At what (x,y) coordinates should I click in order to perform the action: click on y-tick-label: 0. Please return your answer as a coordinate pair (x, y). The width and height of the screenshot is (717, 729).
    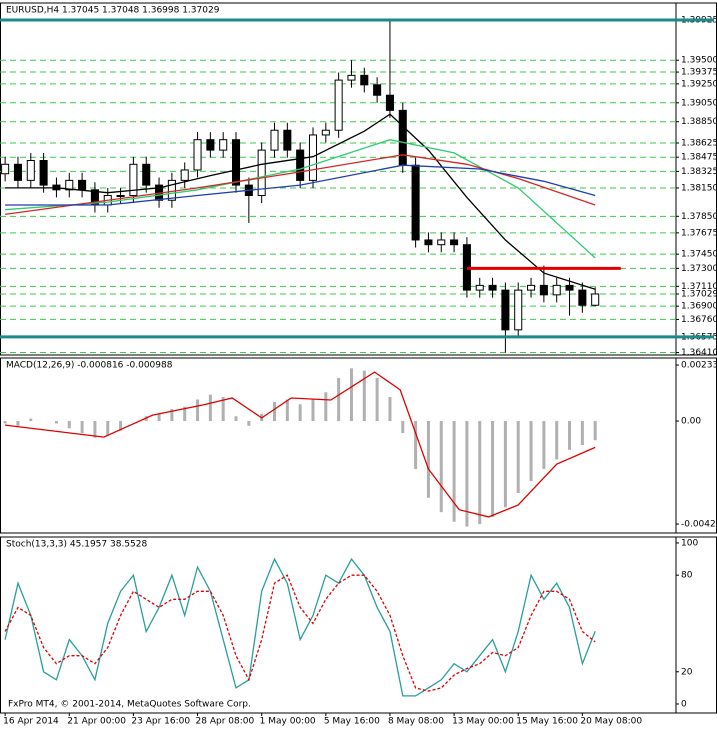
    Looking at the image, I should click on (684, 704).